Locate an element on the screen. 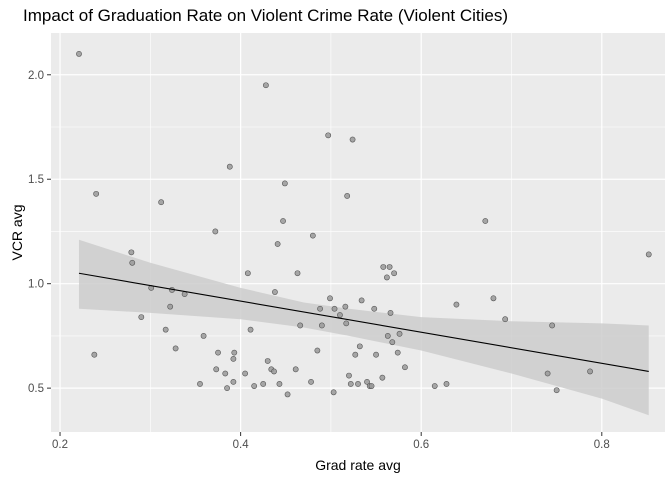  x-axis: 0.2 0.4 0.6 0.8 is located at coordinates (331, 441).